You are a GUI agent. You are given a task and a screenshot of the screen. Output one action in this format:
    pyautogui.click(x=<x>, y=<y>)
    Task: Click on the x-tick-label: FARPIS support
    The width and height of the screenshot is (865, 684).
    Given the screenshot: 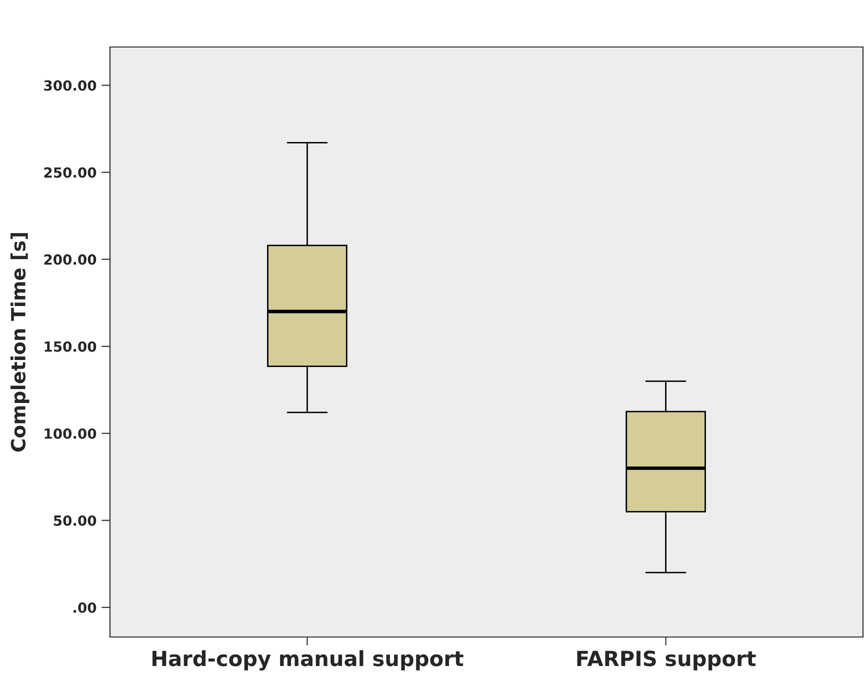 What is the action you would take?
    pyautogui.click(x=666, y=660)
    